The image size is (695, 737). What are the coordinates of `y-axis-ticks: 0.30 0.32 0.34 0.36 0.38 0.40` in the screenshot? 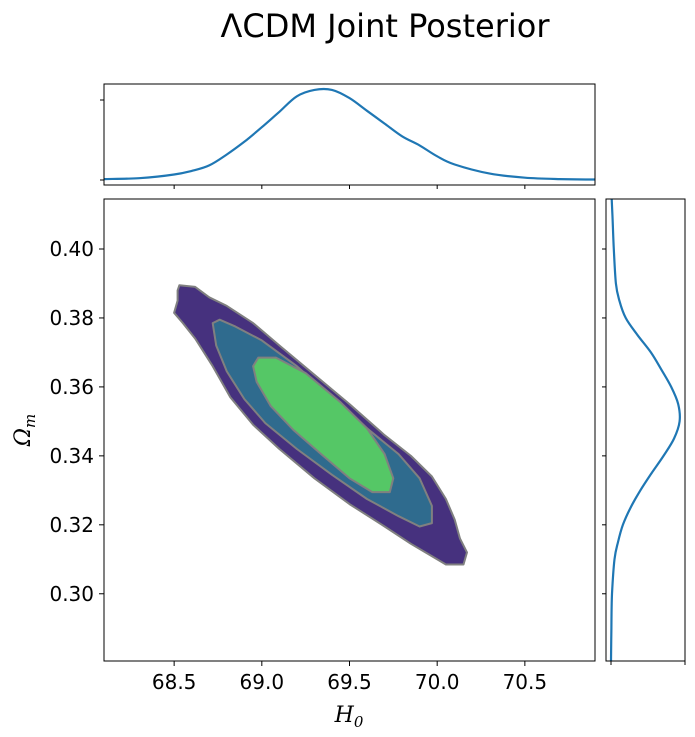 It's located at (76, 421).